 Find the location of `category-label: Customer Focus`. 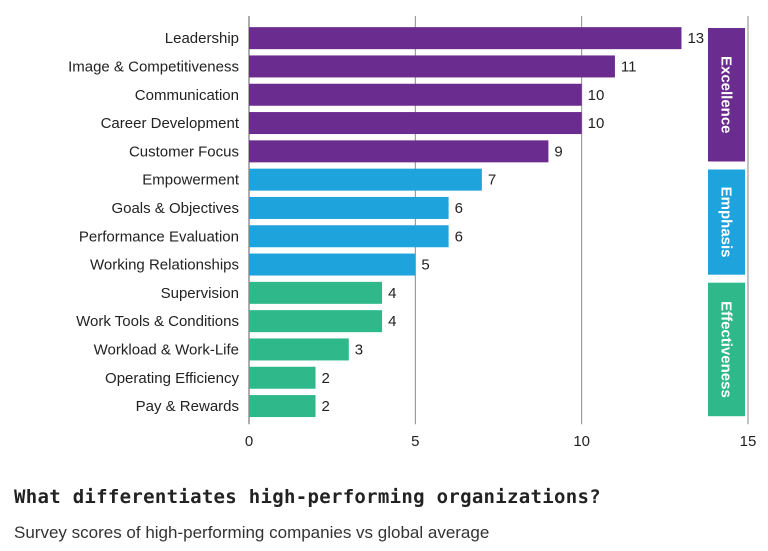

category-label: Customer Focus is located at coordinates (184, 151).